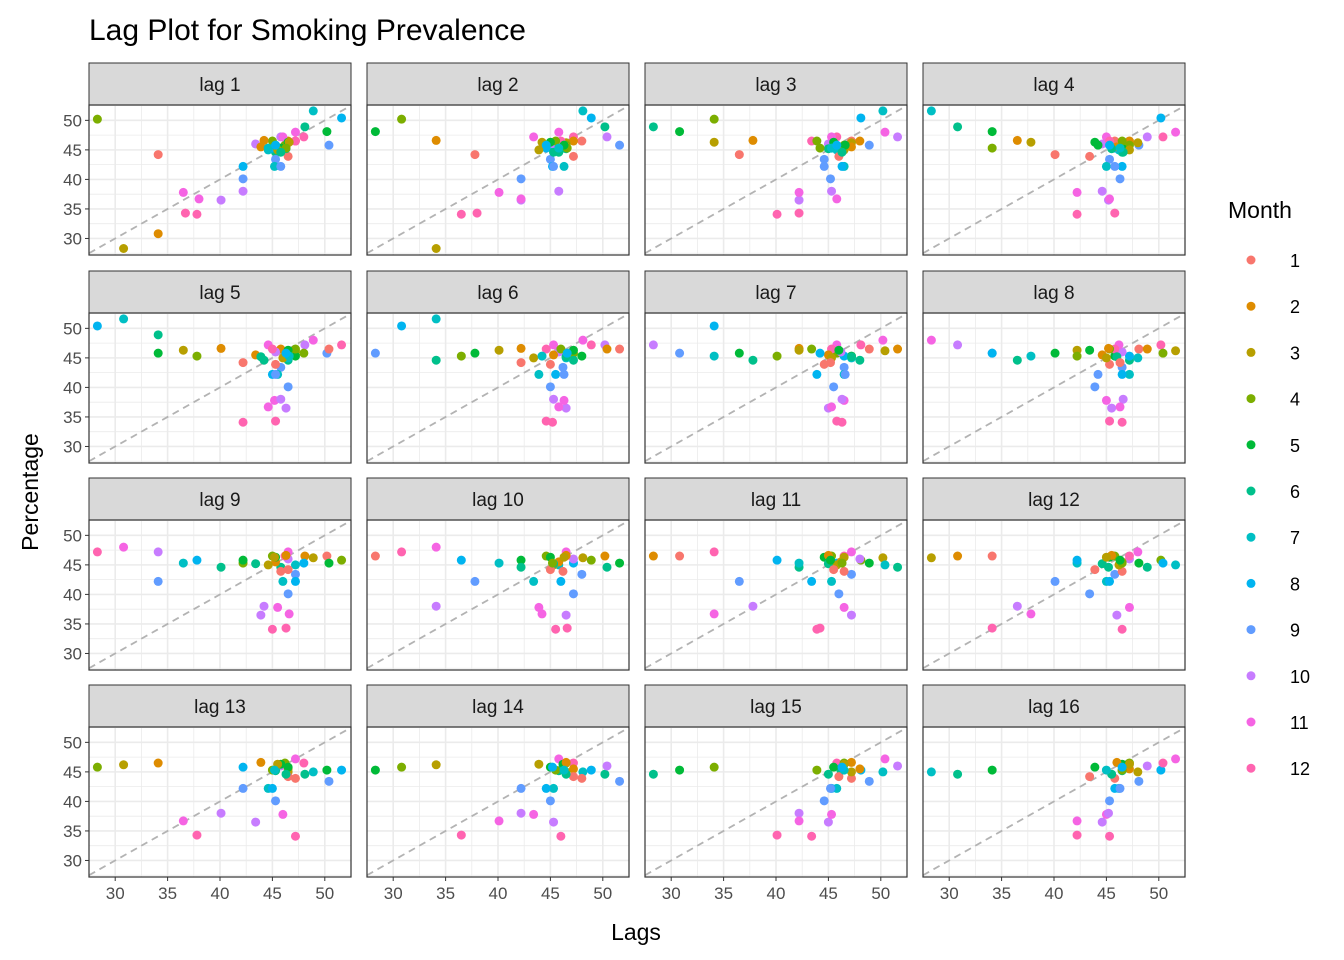 Image resolution: width=1344 pixels, height=960 pixels. I want to click on facet-panel-lag-15: lag 15 30 35 40 45 50, so click(776, 793).